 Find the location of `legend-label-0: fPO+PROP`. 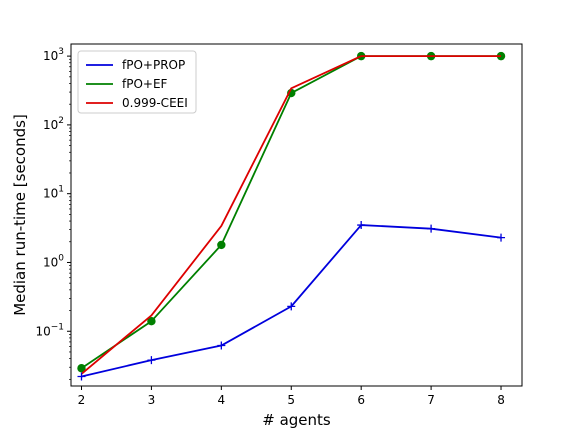

legend-label-0: fPO+PROP is located at coordinates (153, 65).